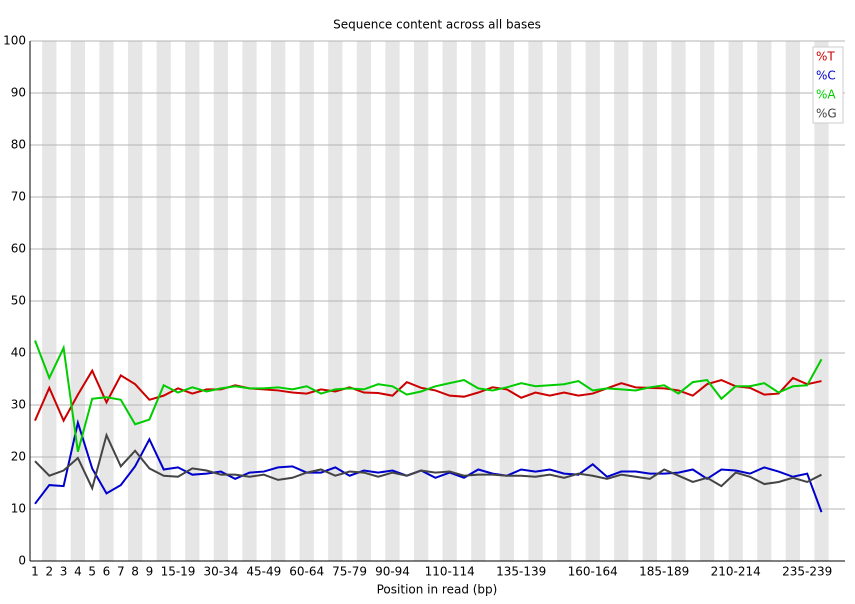 The height and width of the screenshot is (604, 855). Describe the element at coordinates (349, 572) in the screenshot. I see `x-tick-label: 75-79` at that location.